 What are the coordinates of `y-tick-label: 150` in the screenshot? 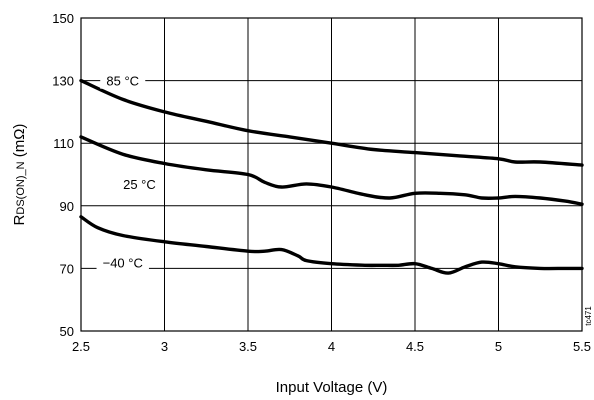 It's located at (63, 18).